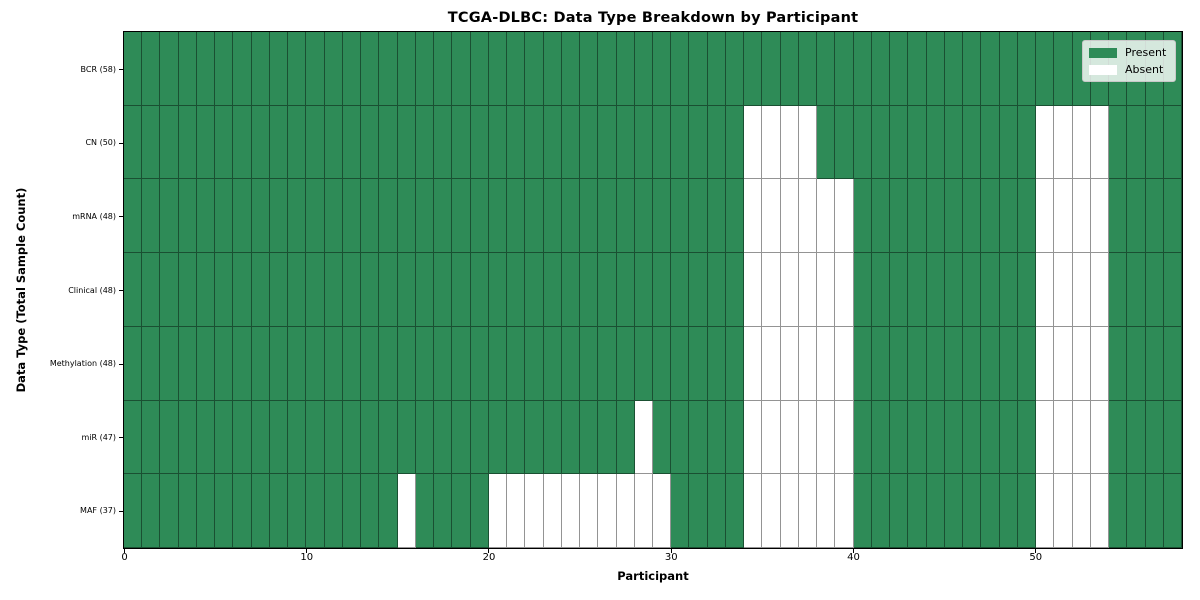 The width and height of the screenshot is (1200, 600). What do you see at coordinates (1103, 52) in the screenshot?
I see `legend-swatch-present-icon` at bounding box center [1103, 52].